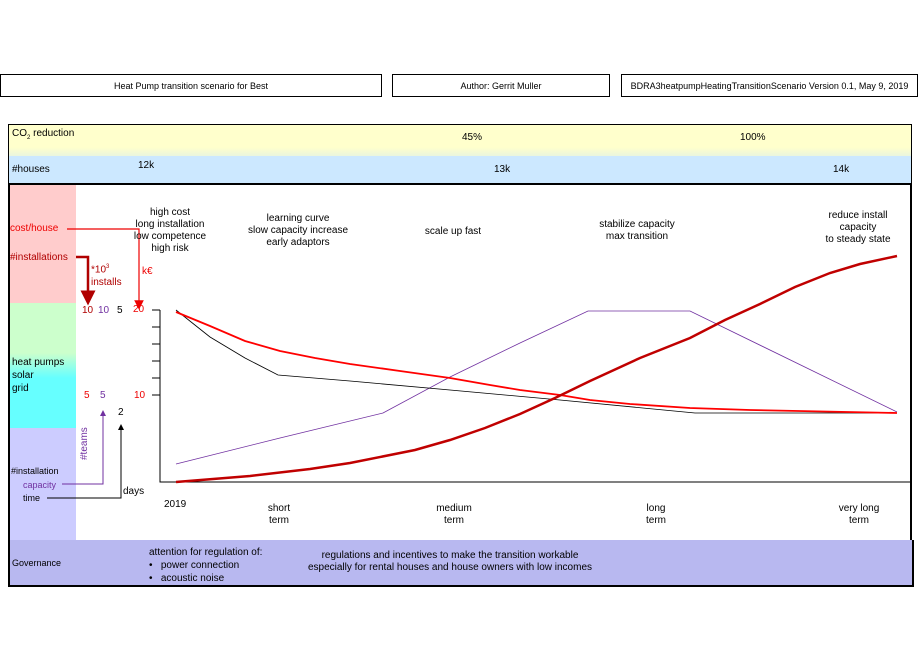 This screenshot has height=660, width=920. What do you see at coordinates (121, 412) in the screenshot?
I see `tick-days-2: 2` at bounding box center [121, 412].